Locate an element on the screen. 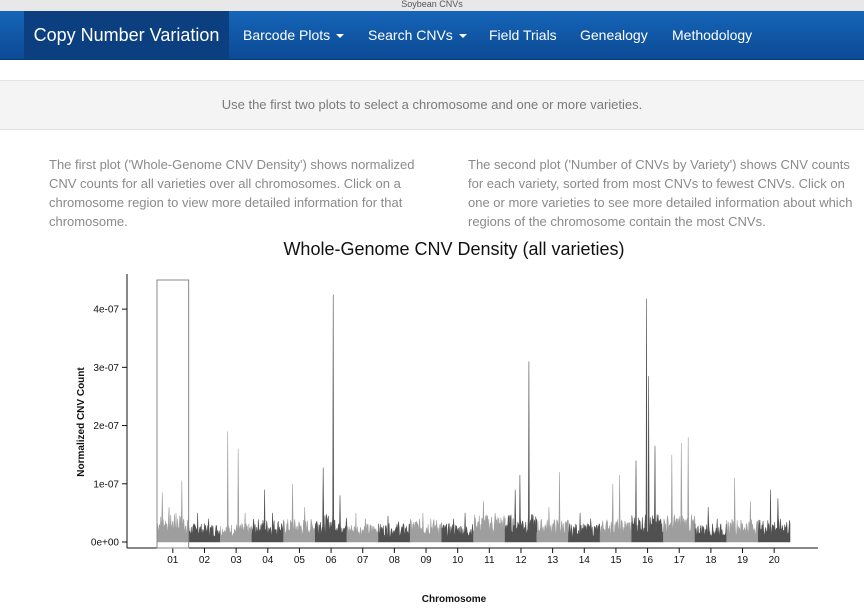 The width and height of the screenshot is (864, 614). chromosome-03-density is located at coordinates (236, 487).